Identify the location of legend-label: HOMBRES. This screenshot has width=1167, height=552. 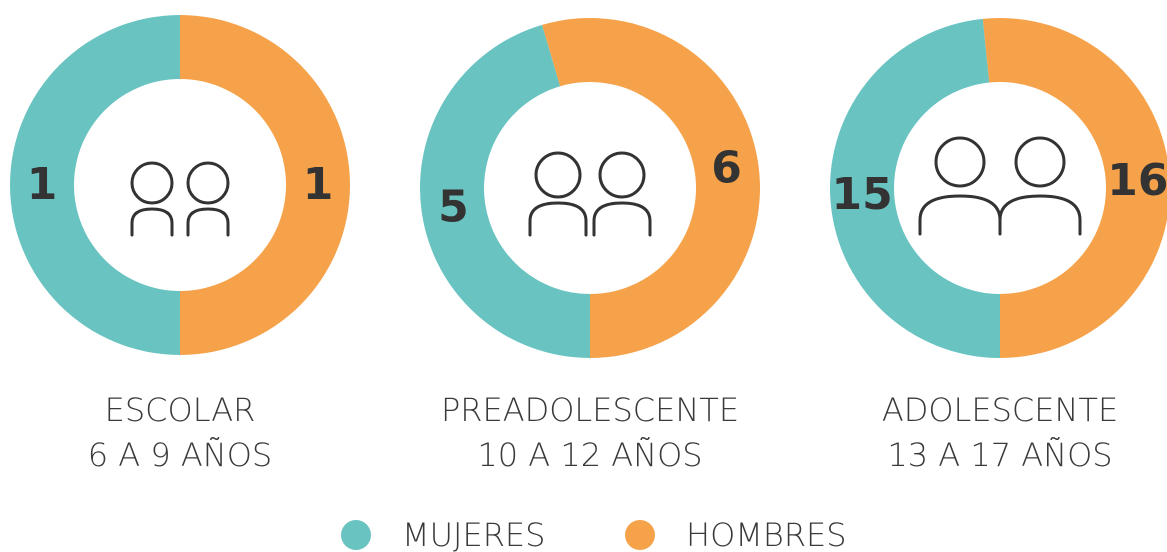
(766, 534).